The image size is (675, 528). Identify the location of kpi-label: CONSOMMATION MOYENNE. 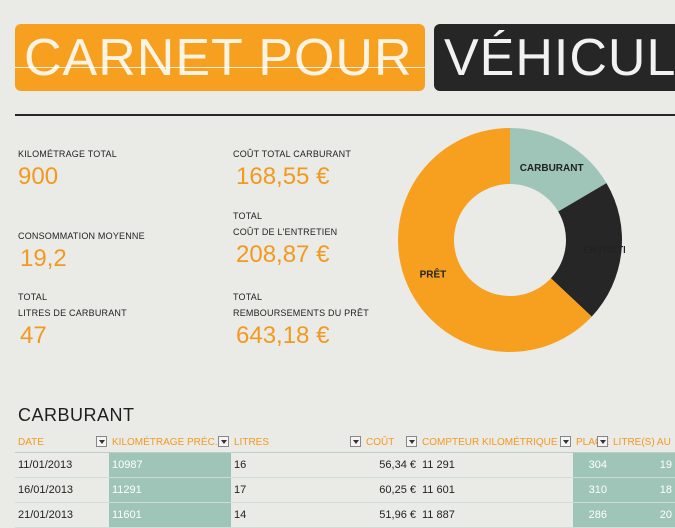
(81, 236).